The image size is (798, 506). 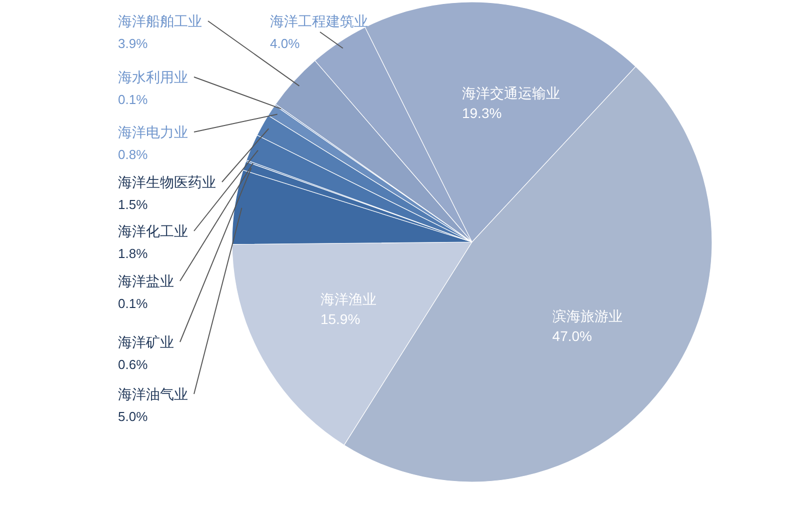 I want to click on slice-label: 海洋矿业, so click(x=146, y=342).